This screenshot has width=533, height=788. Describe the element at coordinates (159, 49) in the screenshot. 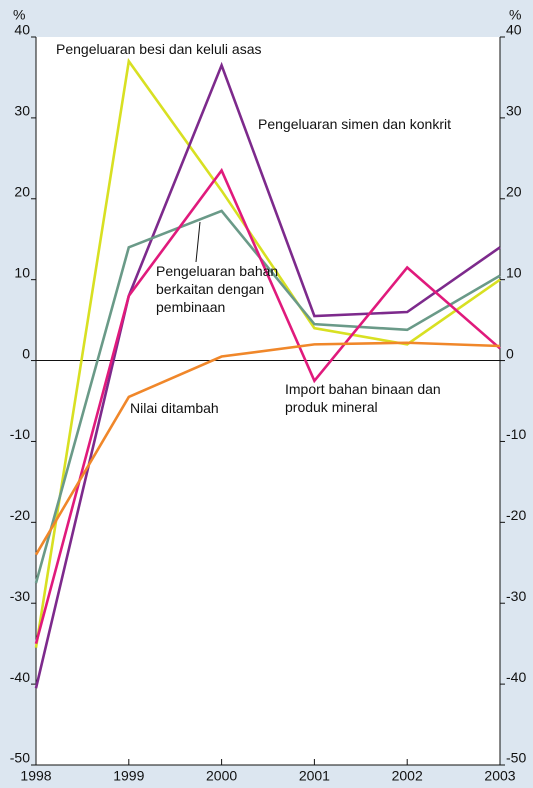

I see `series-label: Pengeluaran besi dan keluli asas` at that location.